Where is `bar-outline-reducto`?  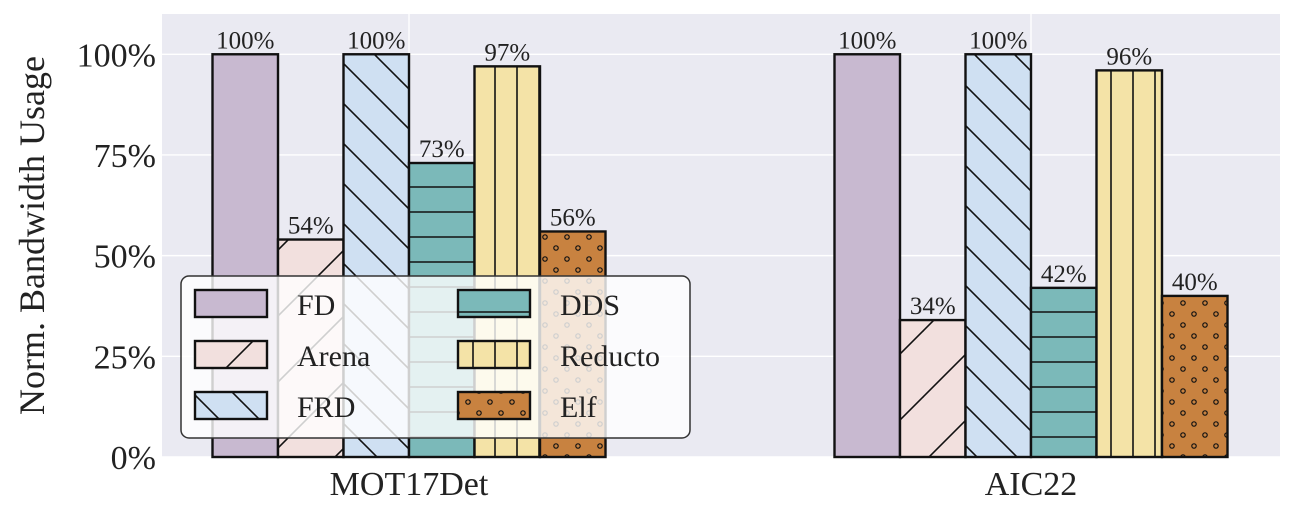 bar-outline-reducto is located at coordinates (1129, 264).